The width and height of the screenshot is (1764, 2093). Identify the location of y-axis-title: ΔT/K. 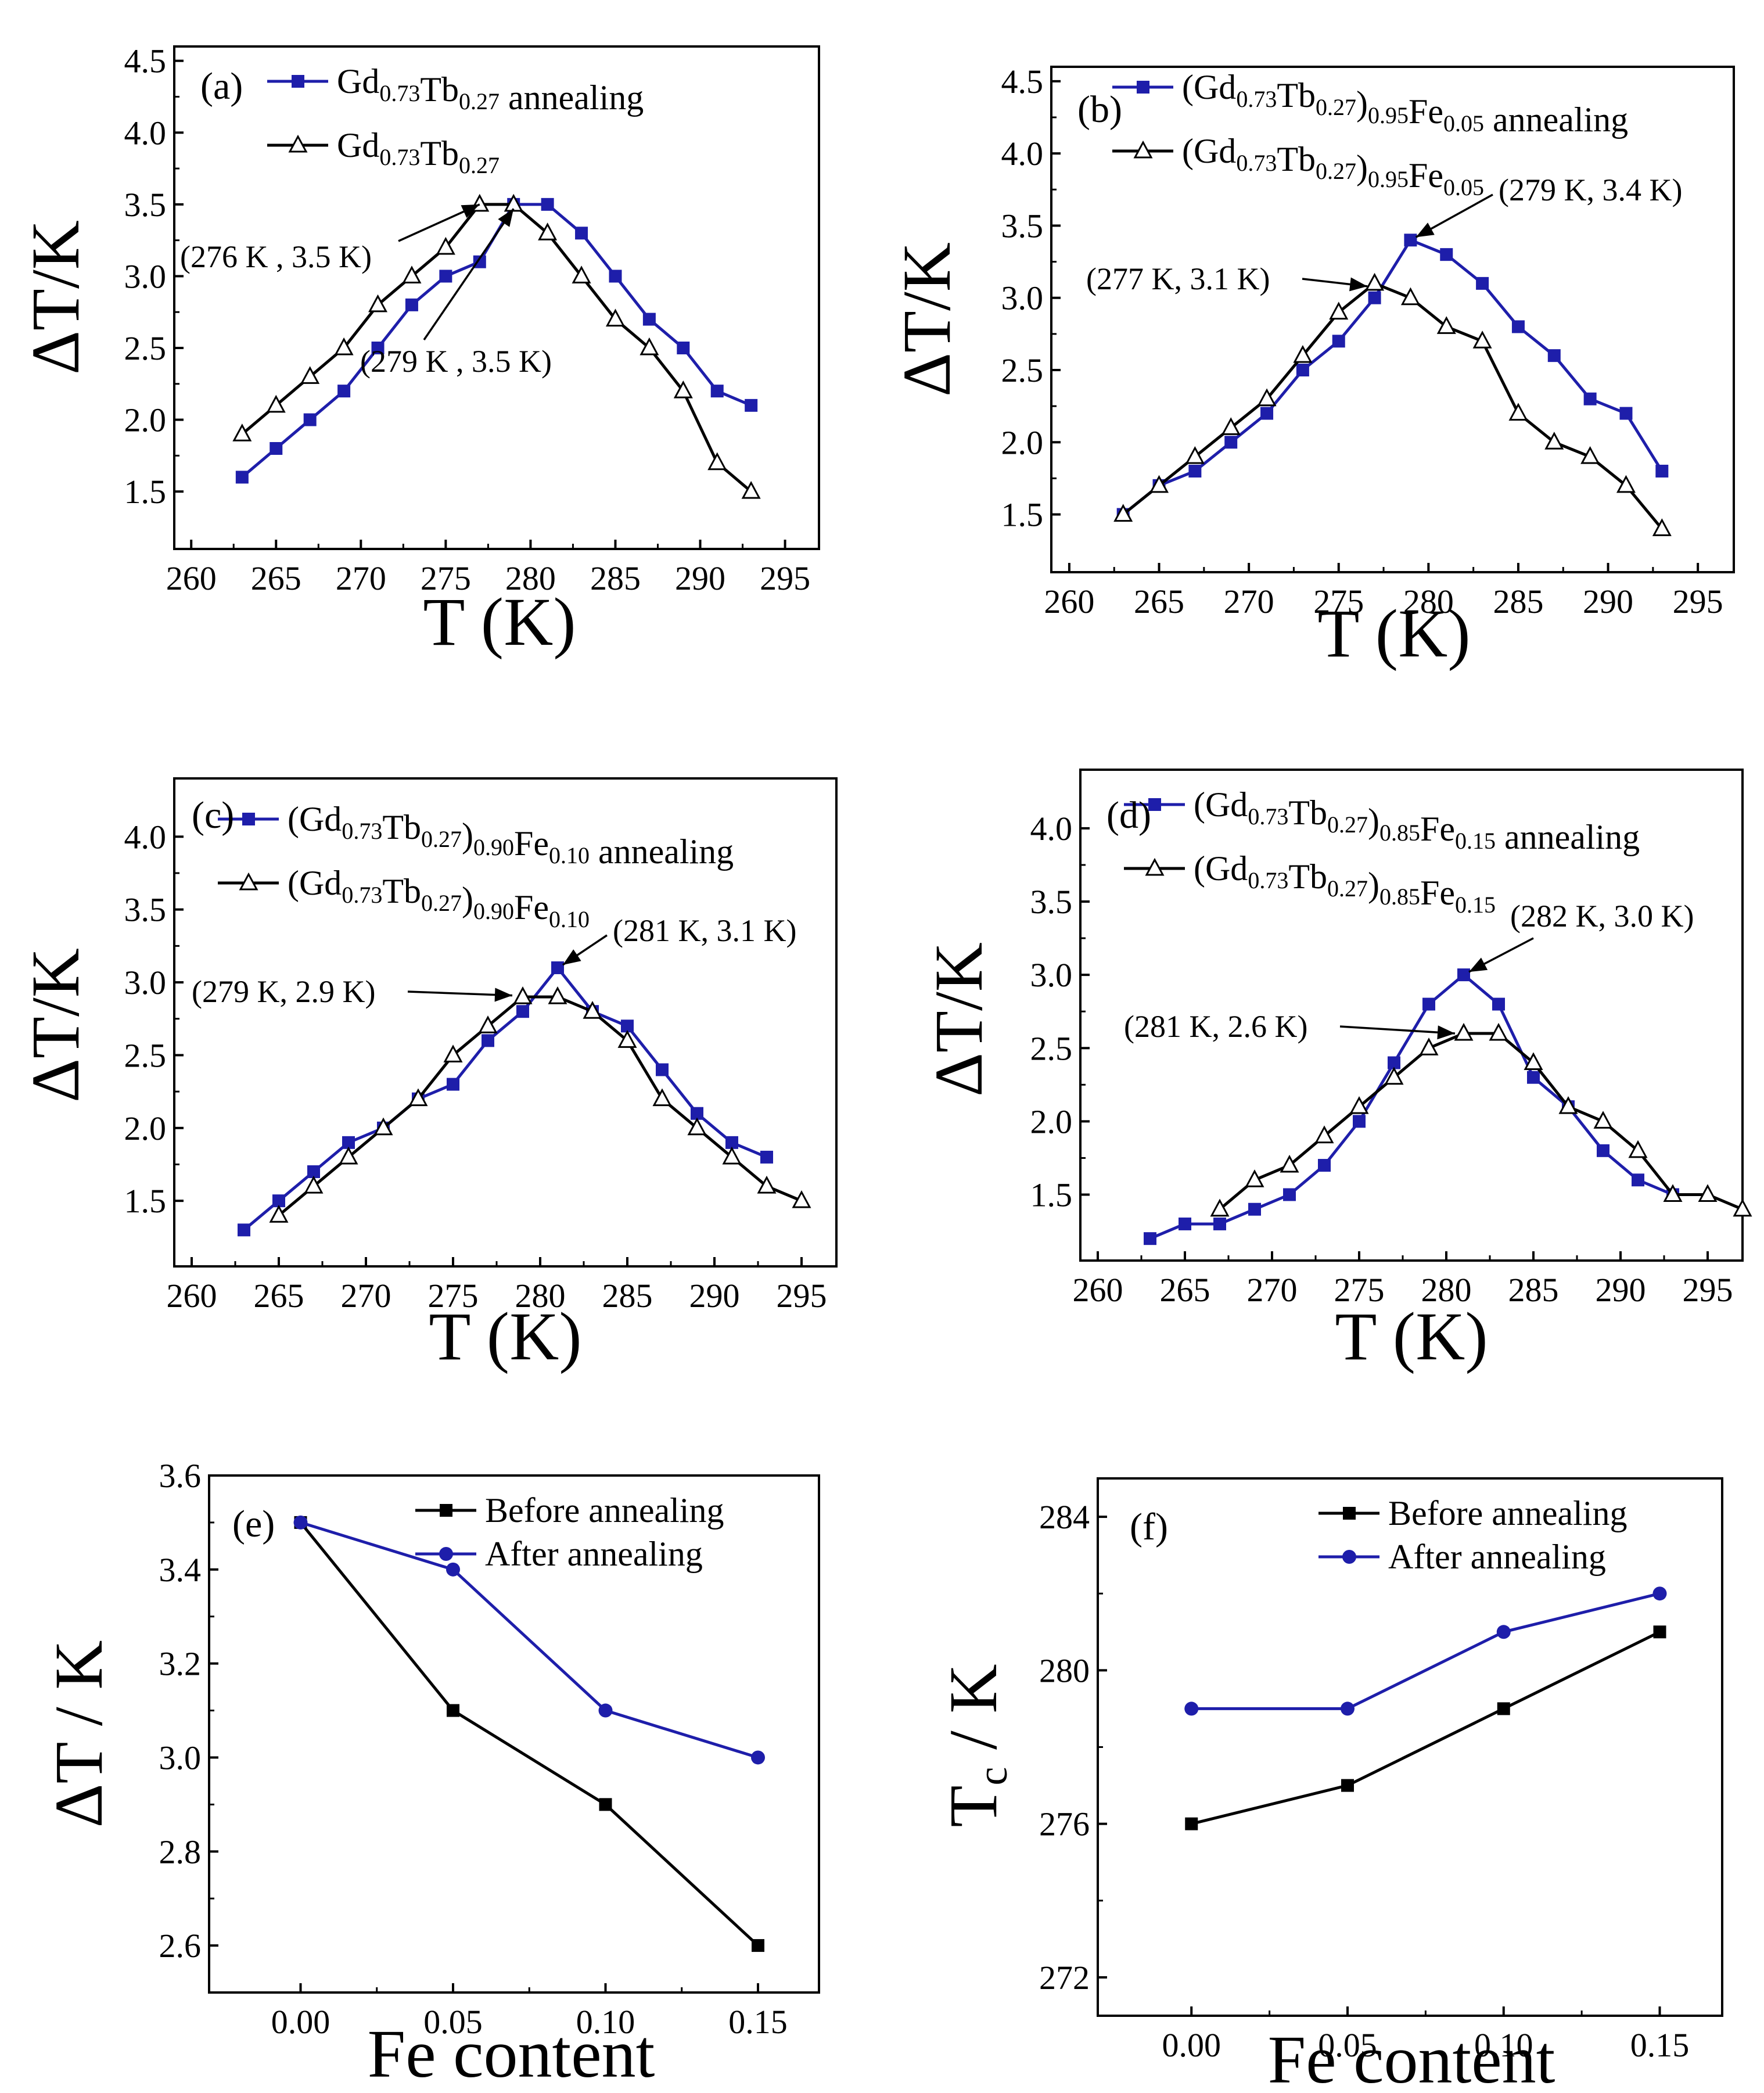
(55, 1025).